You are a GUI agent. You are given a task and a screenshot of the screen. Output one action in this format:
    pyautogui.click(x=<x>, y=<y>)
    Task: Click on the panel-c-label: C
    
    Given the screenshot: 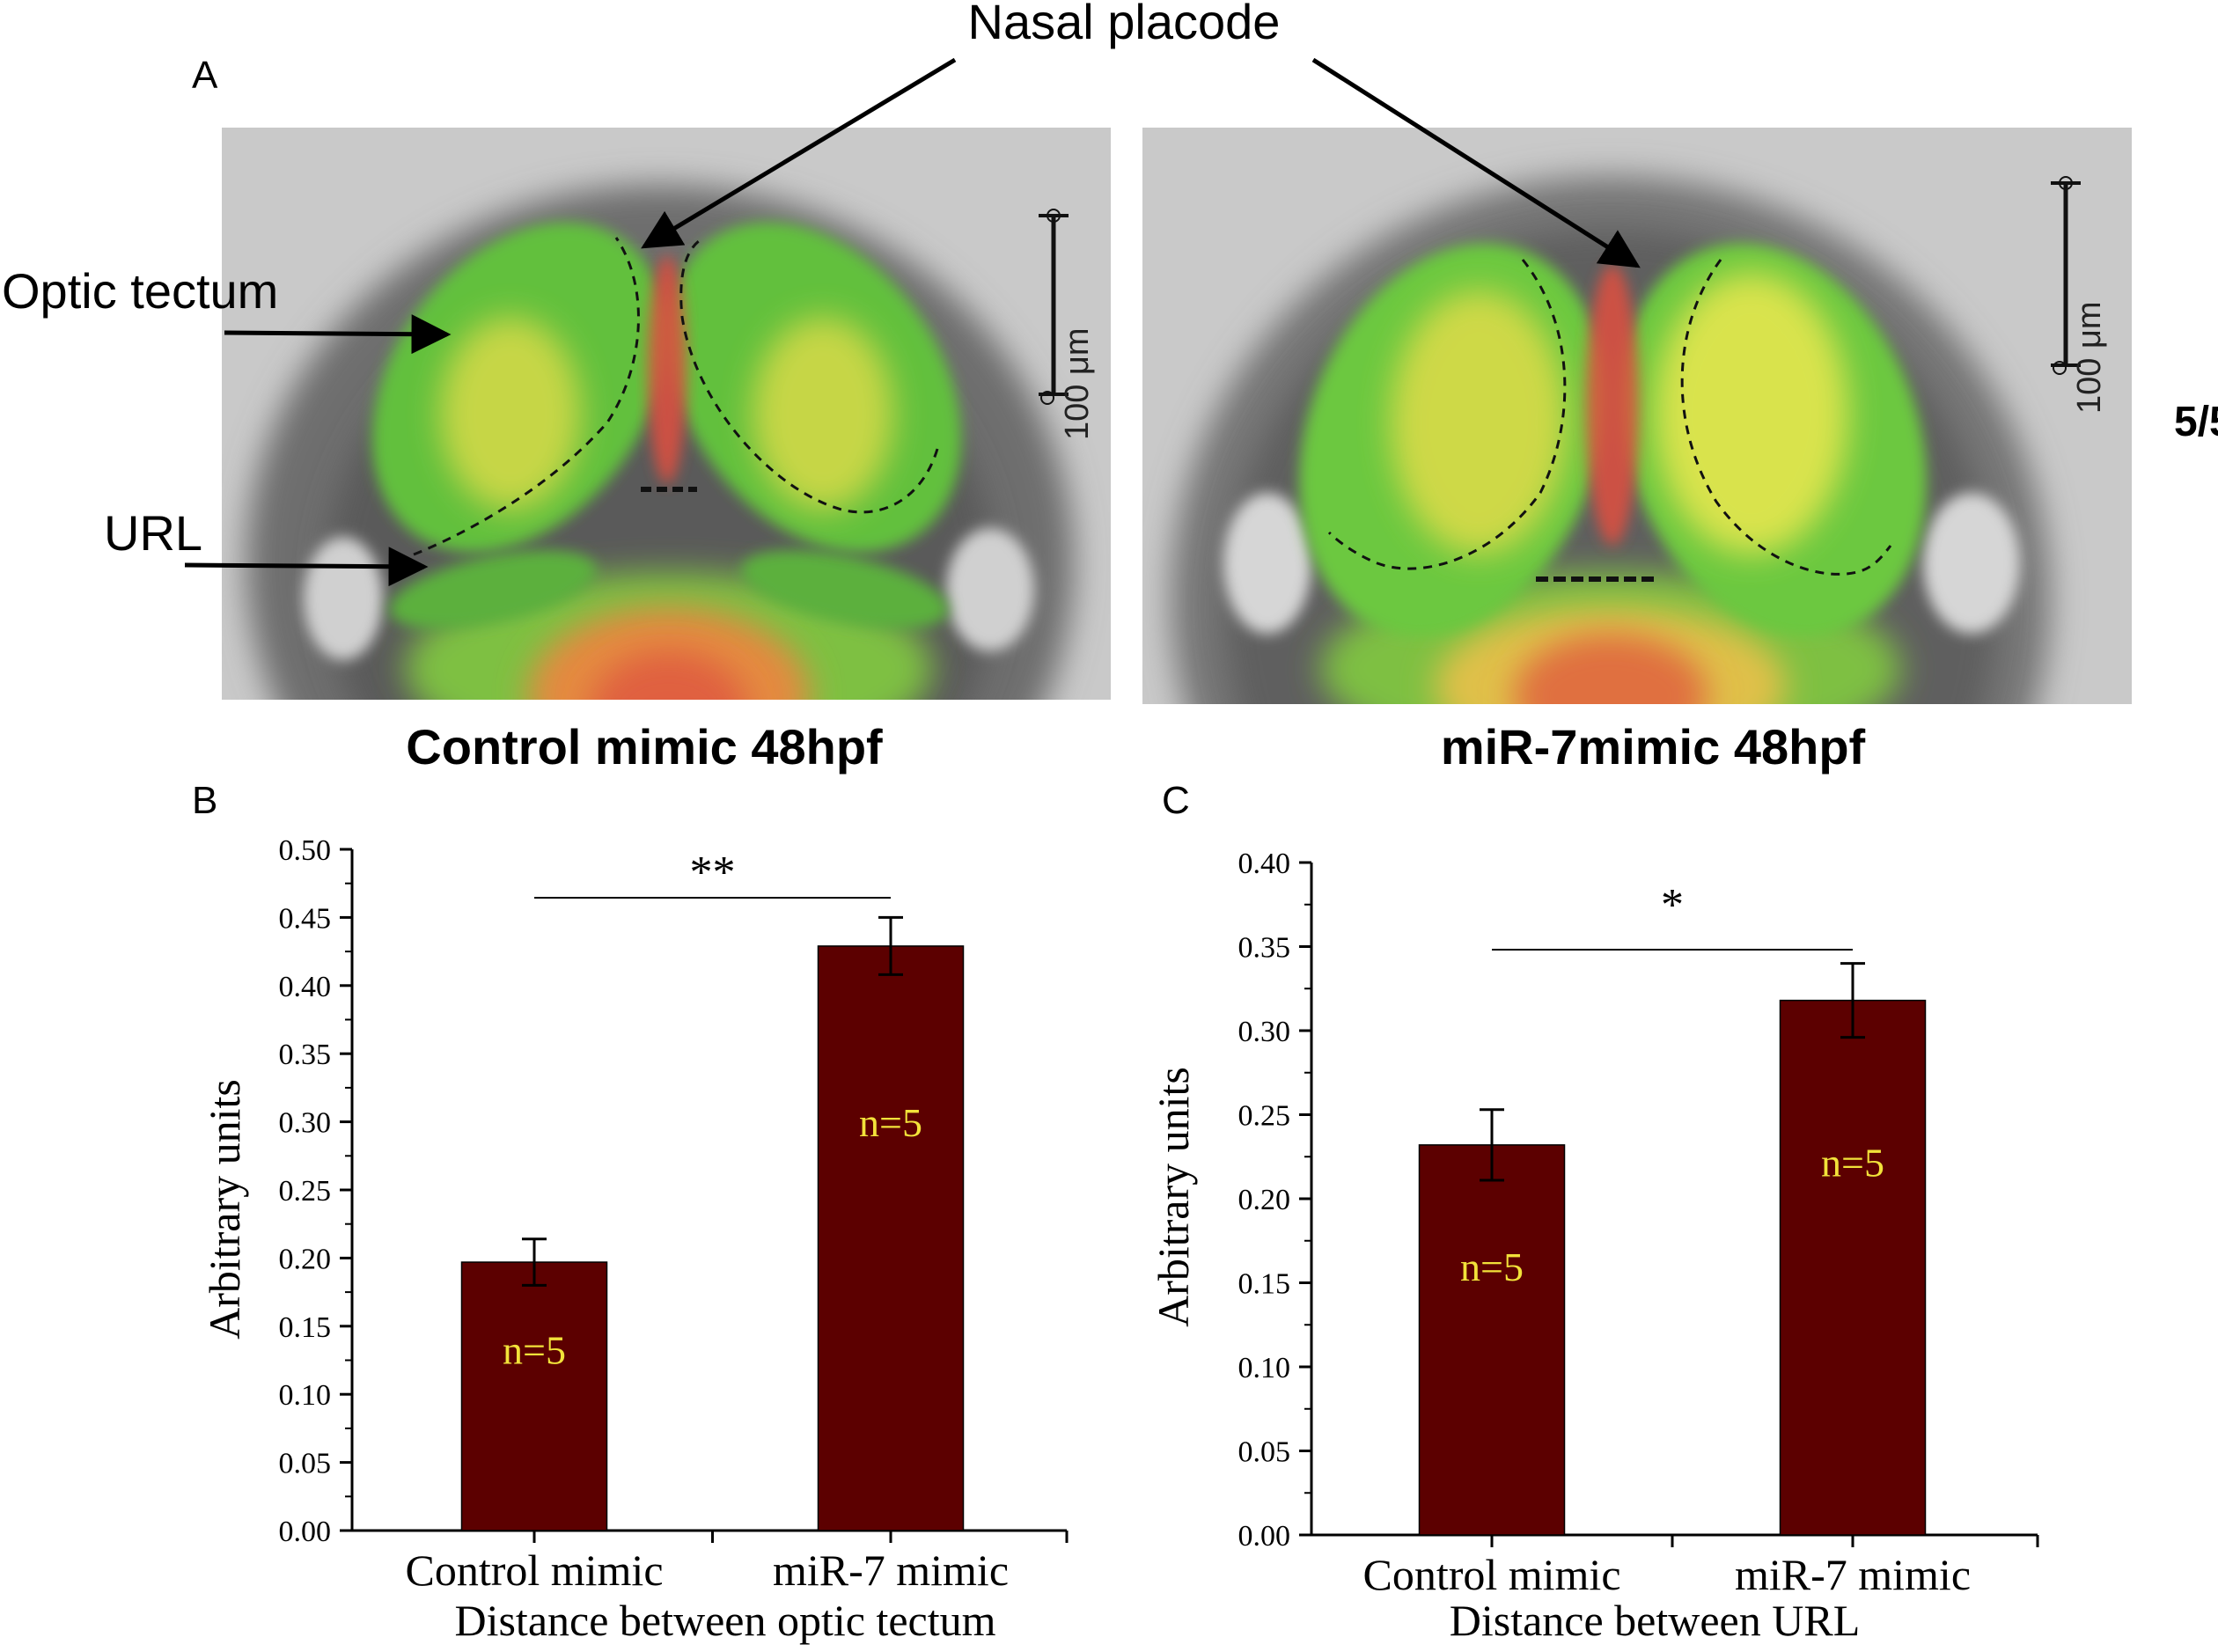 What is the action you would take?
    pyautogui.click(x=1176, y=800)
    